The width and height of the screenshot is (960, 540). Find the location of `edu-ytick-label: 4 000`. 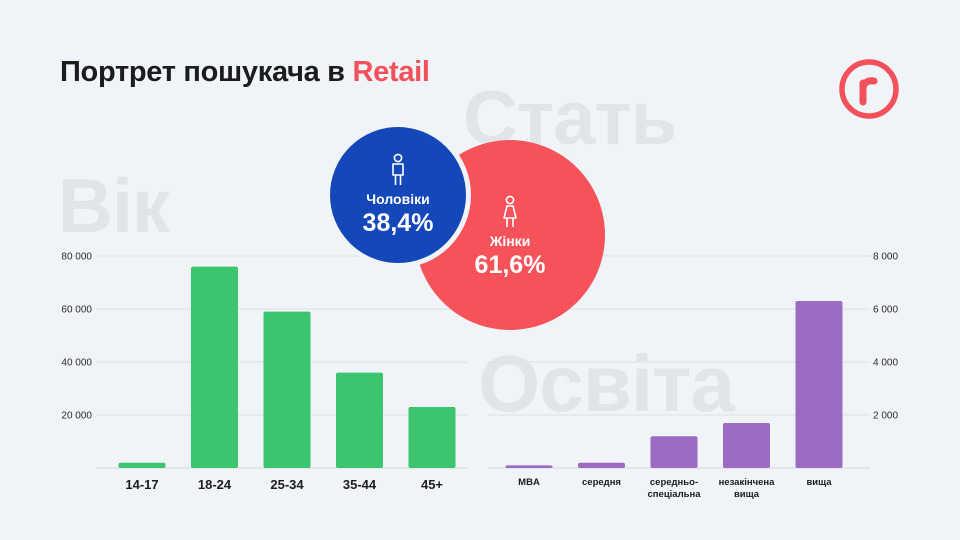

edu-ytick-label: 4 000 is located at coordinates (885, 363).